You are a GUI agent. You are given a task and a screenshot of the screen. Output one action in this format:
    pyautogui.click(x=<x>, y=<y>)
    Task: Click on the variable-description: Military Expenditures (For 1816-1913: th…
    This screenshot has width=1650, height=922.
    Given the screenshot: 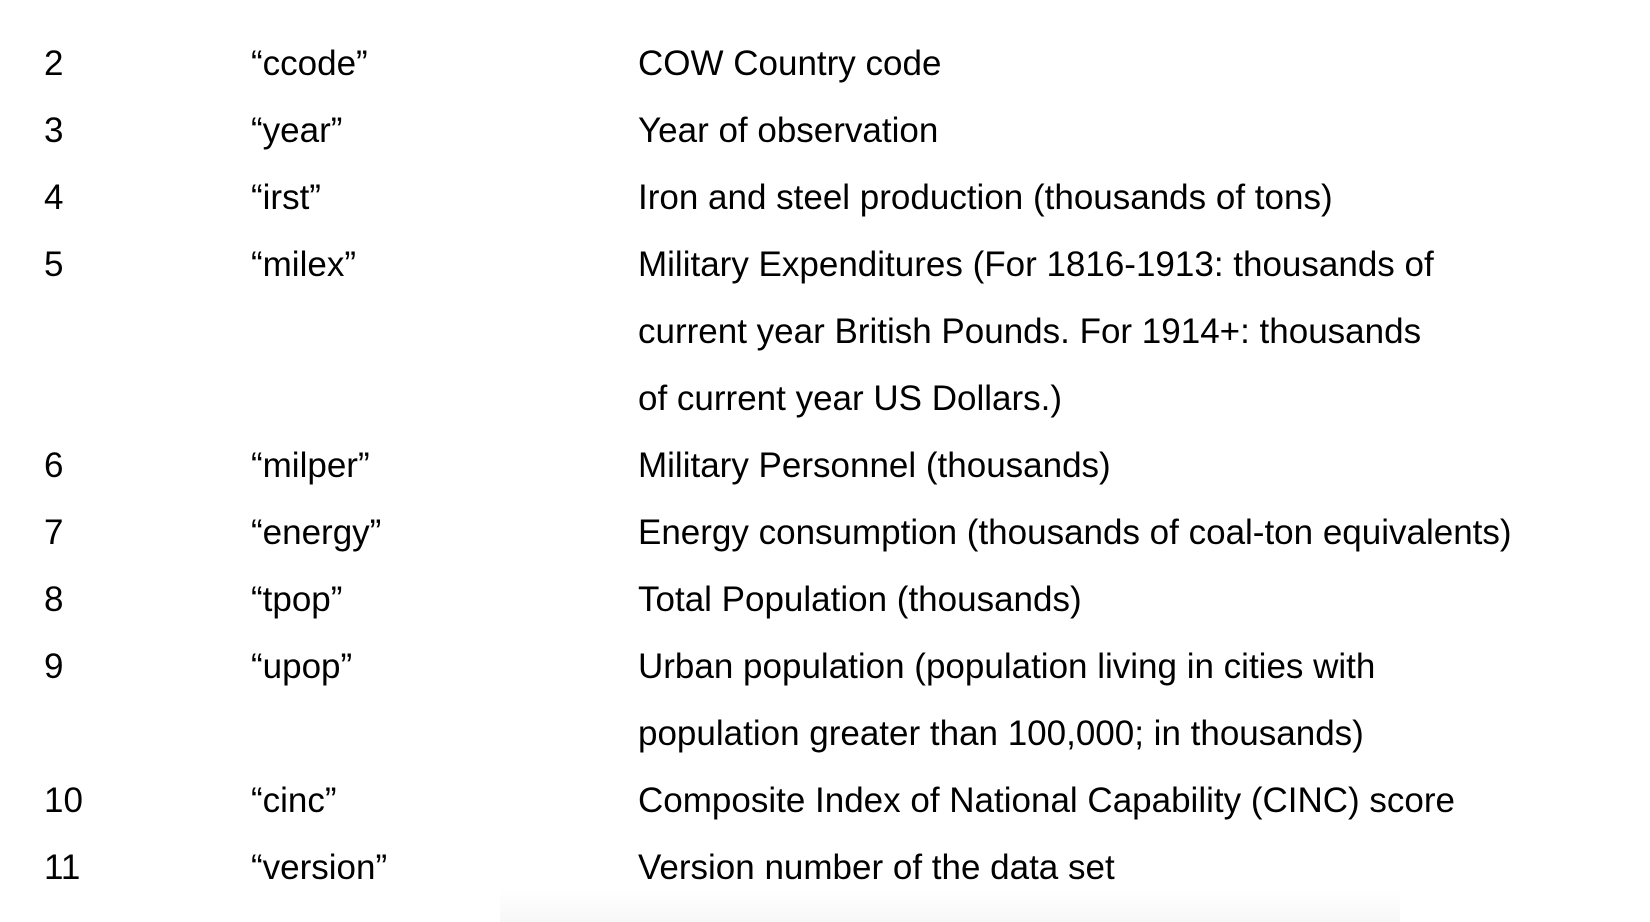 What is the action you would take?
    pyautogui.click(x=1138, y=331)
    